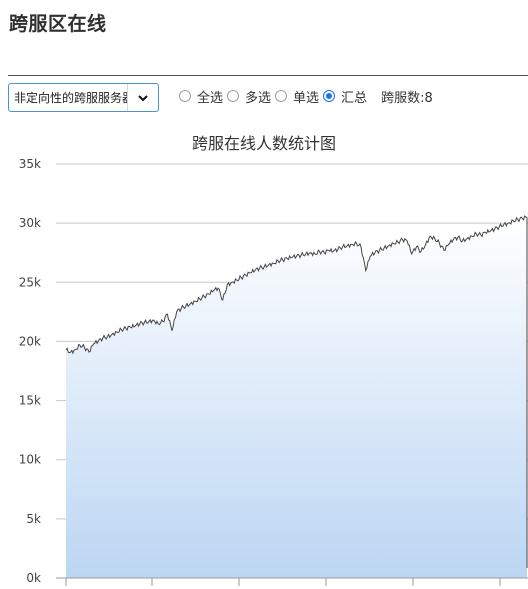 The image size is (528, 589). I want to click on radio-single-select: 单选, so click(297, 96).